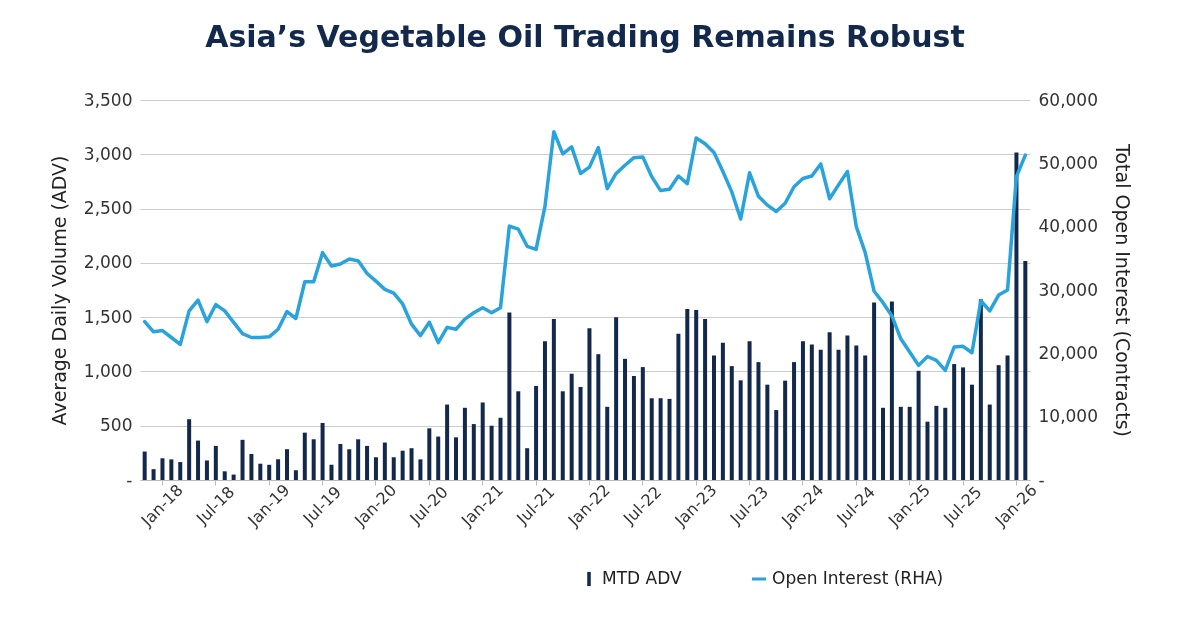 The image size is (1200, 628). Describe the element at coordinates (1068, 226) in the screenshot. I see `y2-tick-label: 40,000` at that location.